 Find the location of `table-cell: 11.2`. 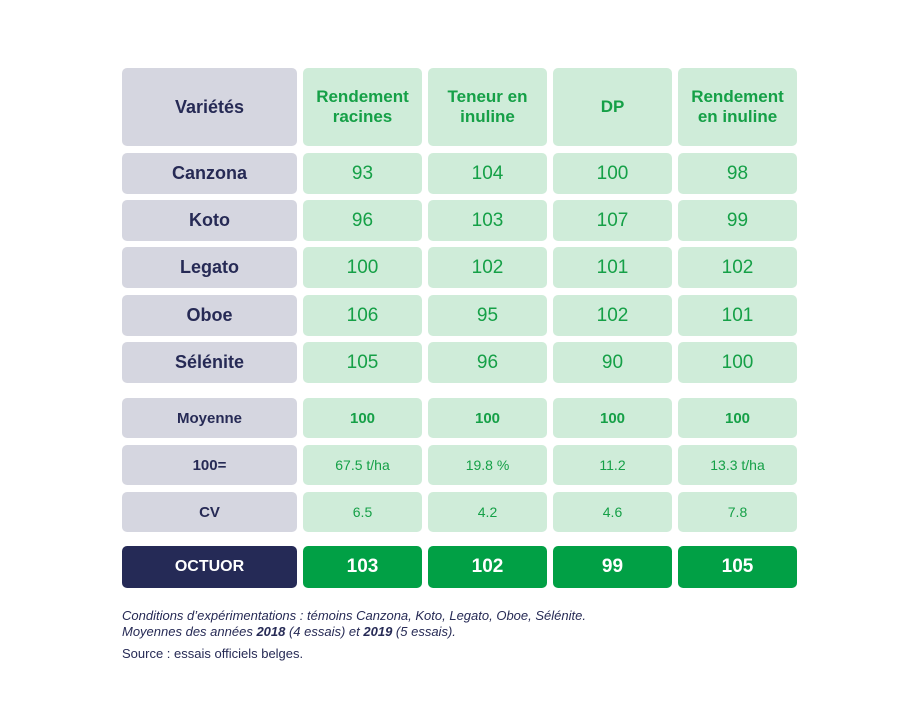

table-cell: 11.2 is located at coordinates (612, 465).